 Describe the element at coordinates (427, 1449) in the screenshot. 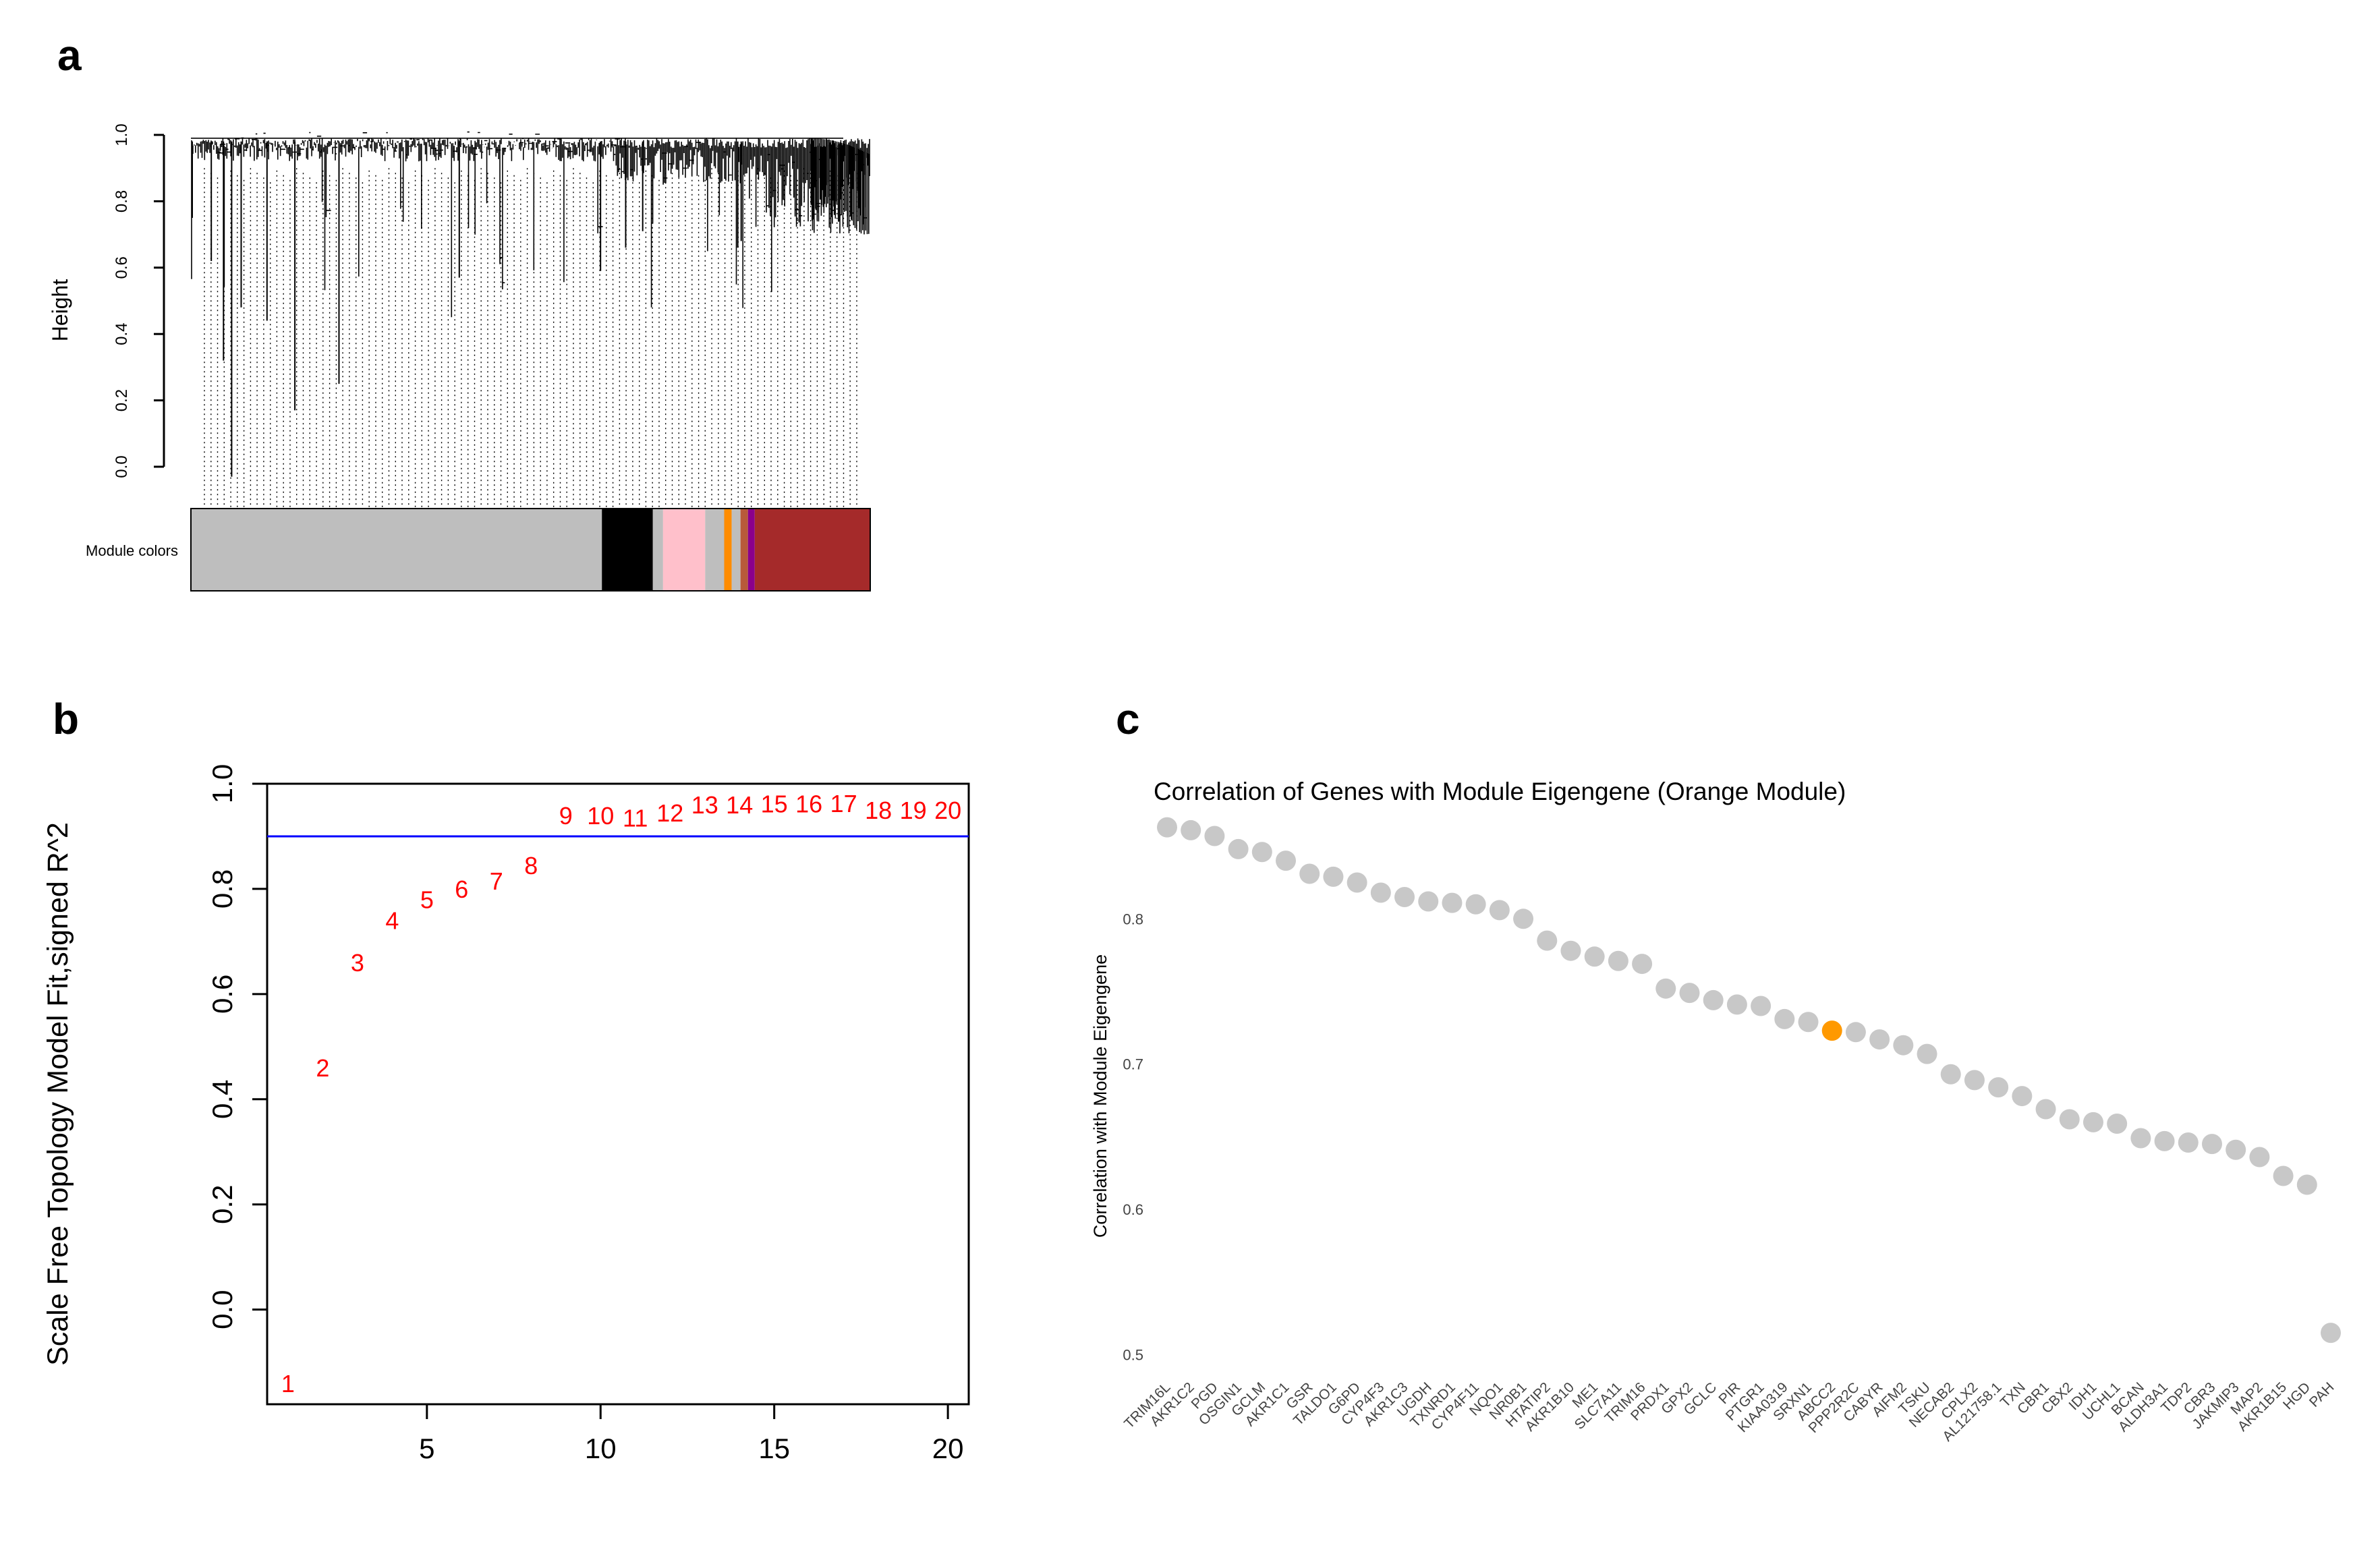

I see `b-x-tick-label: 5` at that location.